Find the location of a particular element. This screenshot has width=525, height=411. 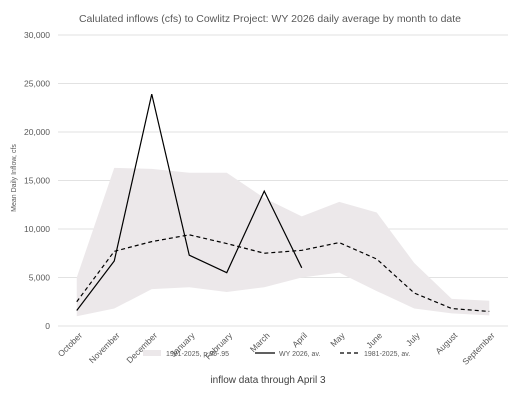

y-tick-label: 15,000 is located at coordinates (37, 181).